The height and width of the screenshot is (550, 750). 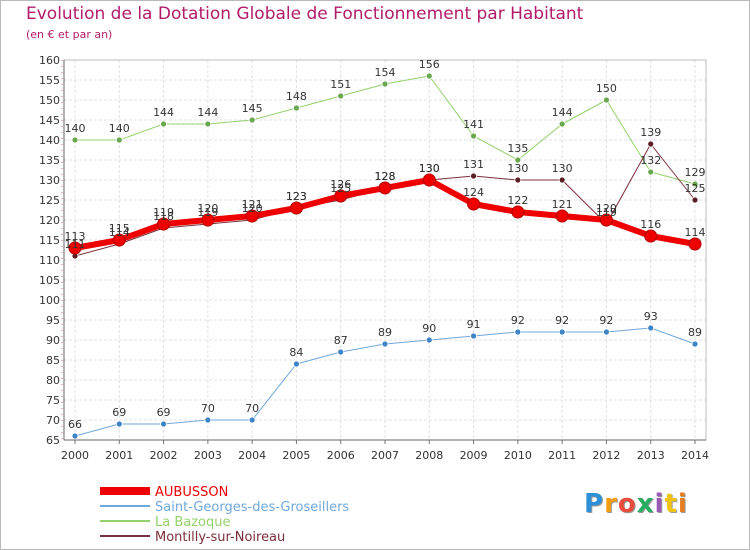 What do you see at coordinates (207, 212) in the screenshot?
I see `data-label-montilly-sur-noireau: 119` at bounding box center [207, 212].